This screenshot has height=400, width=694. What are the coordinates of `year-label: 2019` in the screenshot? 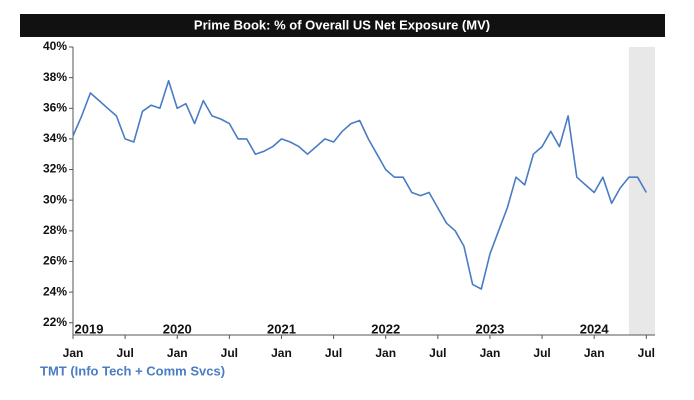 It's located at (89, 328).